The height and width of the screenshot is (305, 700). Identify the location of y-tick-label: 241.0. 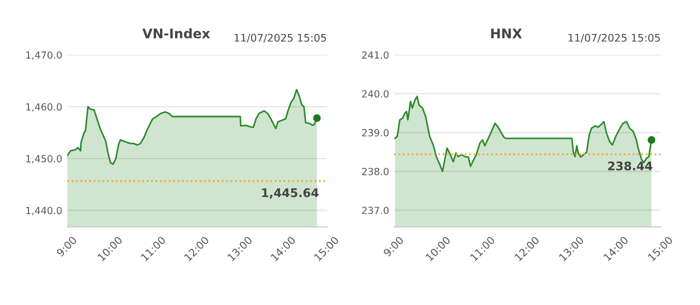
(375, 55).